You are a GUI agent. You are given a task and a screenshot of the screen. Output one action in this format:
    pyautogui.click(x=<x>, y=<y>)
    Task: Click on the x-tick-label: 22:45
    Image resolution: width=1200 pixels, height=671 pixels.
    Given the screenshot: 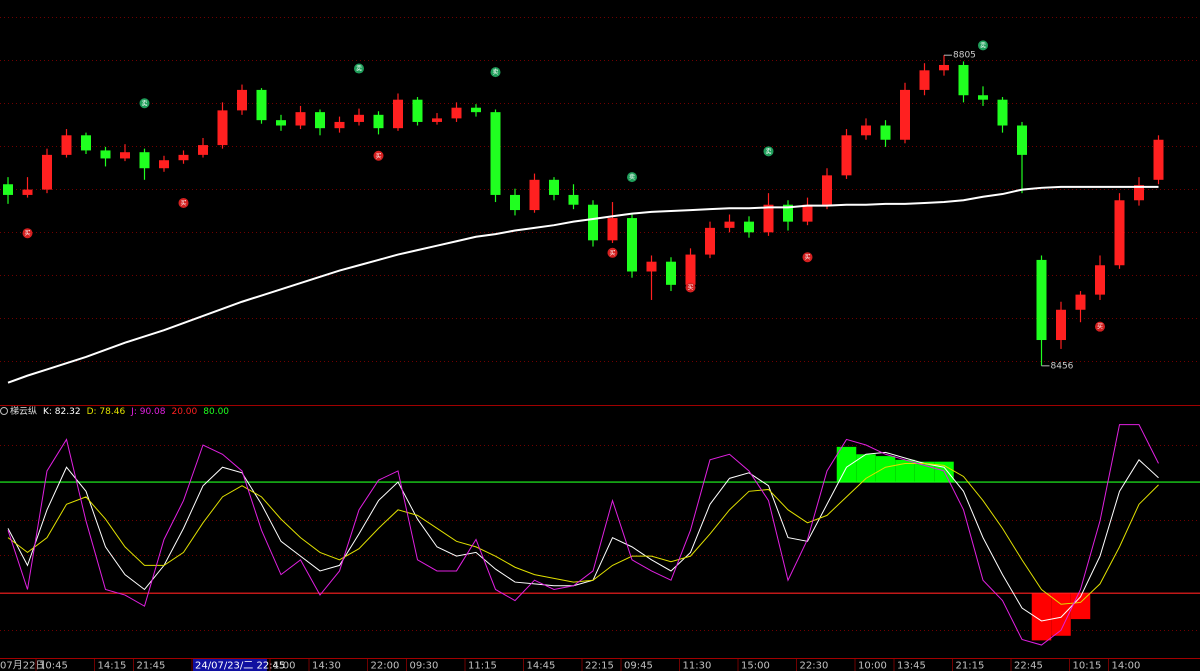 What is the action you would take?
    pyautogui.click(x=1028, y=666)
    